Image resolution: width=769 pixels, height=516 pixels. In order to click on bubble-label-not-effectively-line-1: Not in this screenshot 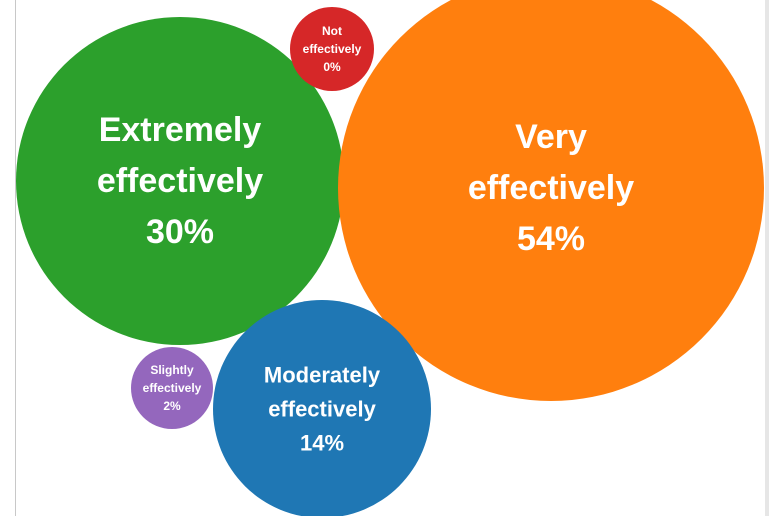, I will do `click(332, 31)`.